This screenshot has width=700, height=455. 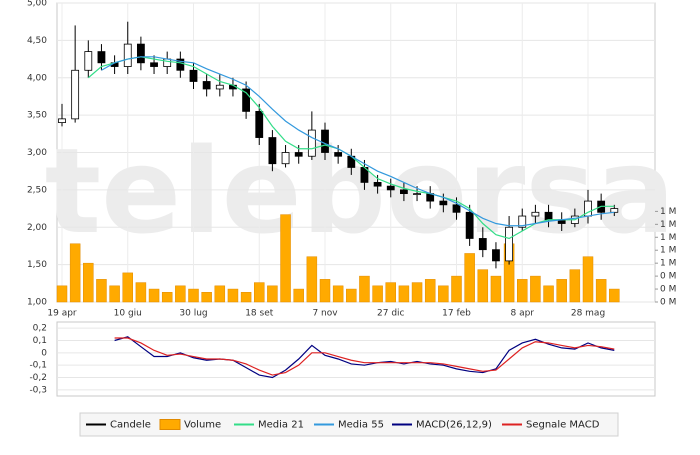 What do you see at coordinates (563, 425) in the screenshot?
I see `legend-label: Segnale MACD` at bounding box center [563, 425].